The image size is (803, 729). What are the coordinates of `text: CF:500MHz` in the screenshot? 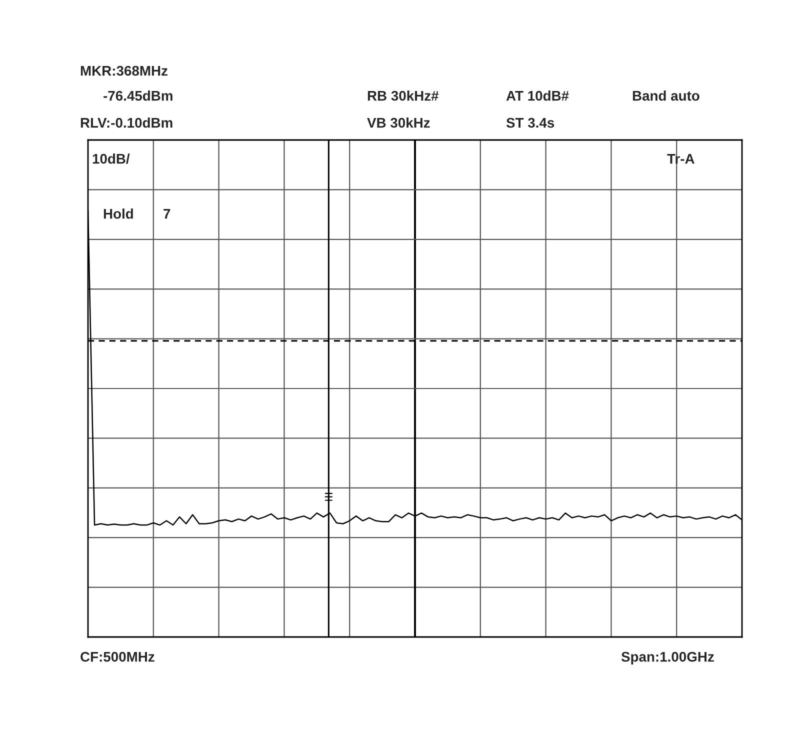 It's located at (117, 657).